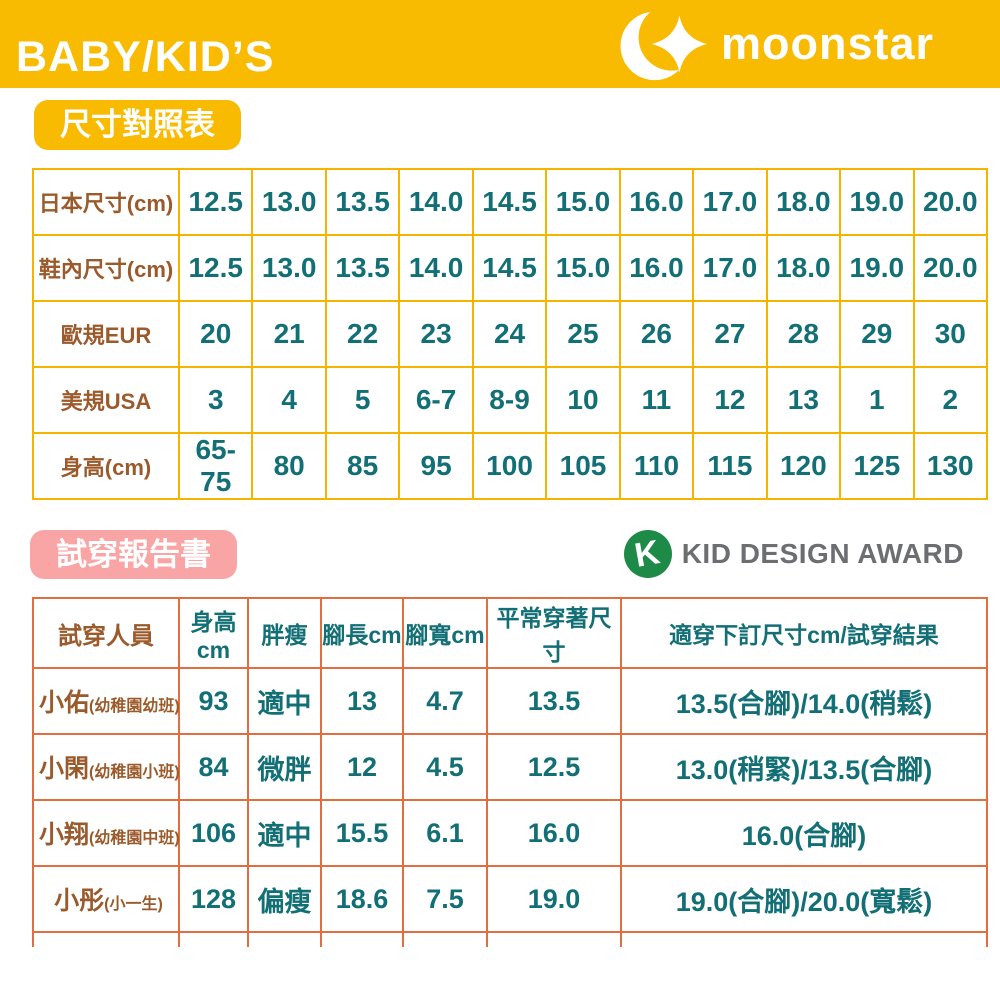  What do you see at coordinates (804, 767) in the screenshot?
I see `fit-cell: 13.0(稍緊)/13.5(合腳)` at bounding box center [804, 767].